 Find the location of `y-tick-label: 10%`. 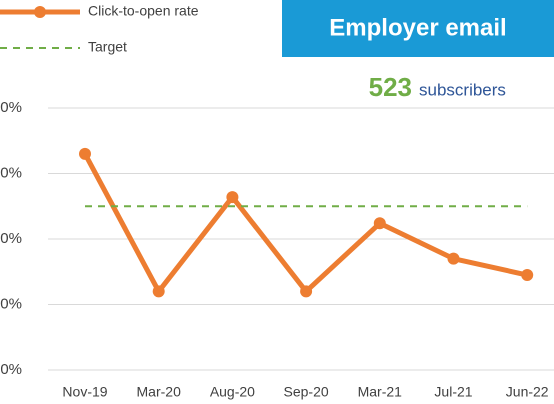

y-tick-label: 10% is located at coordinates (11, 303).